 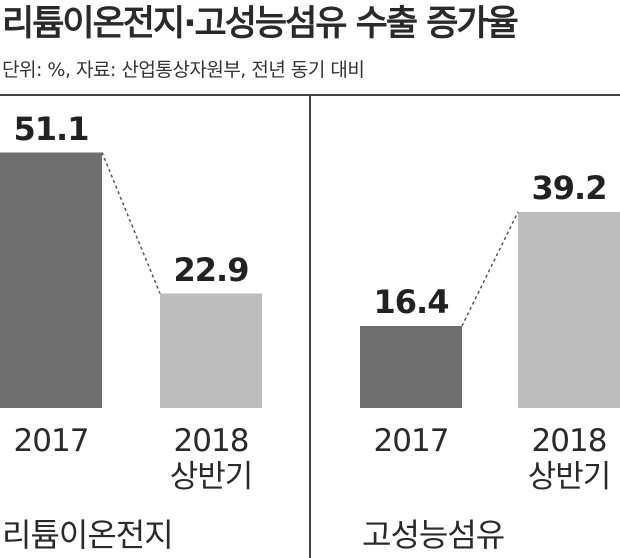 What do you see at coordinates (51, 128) in the screenshot?
I see `value-label-lithium-0: 51.1` at bounding box center [51, 128].